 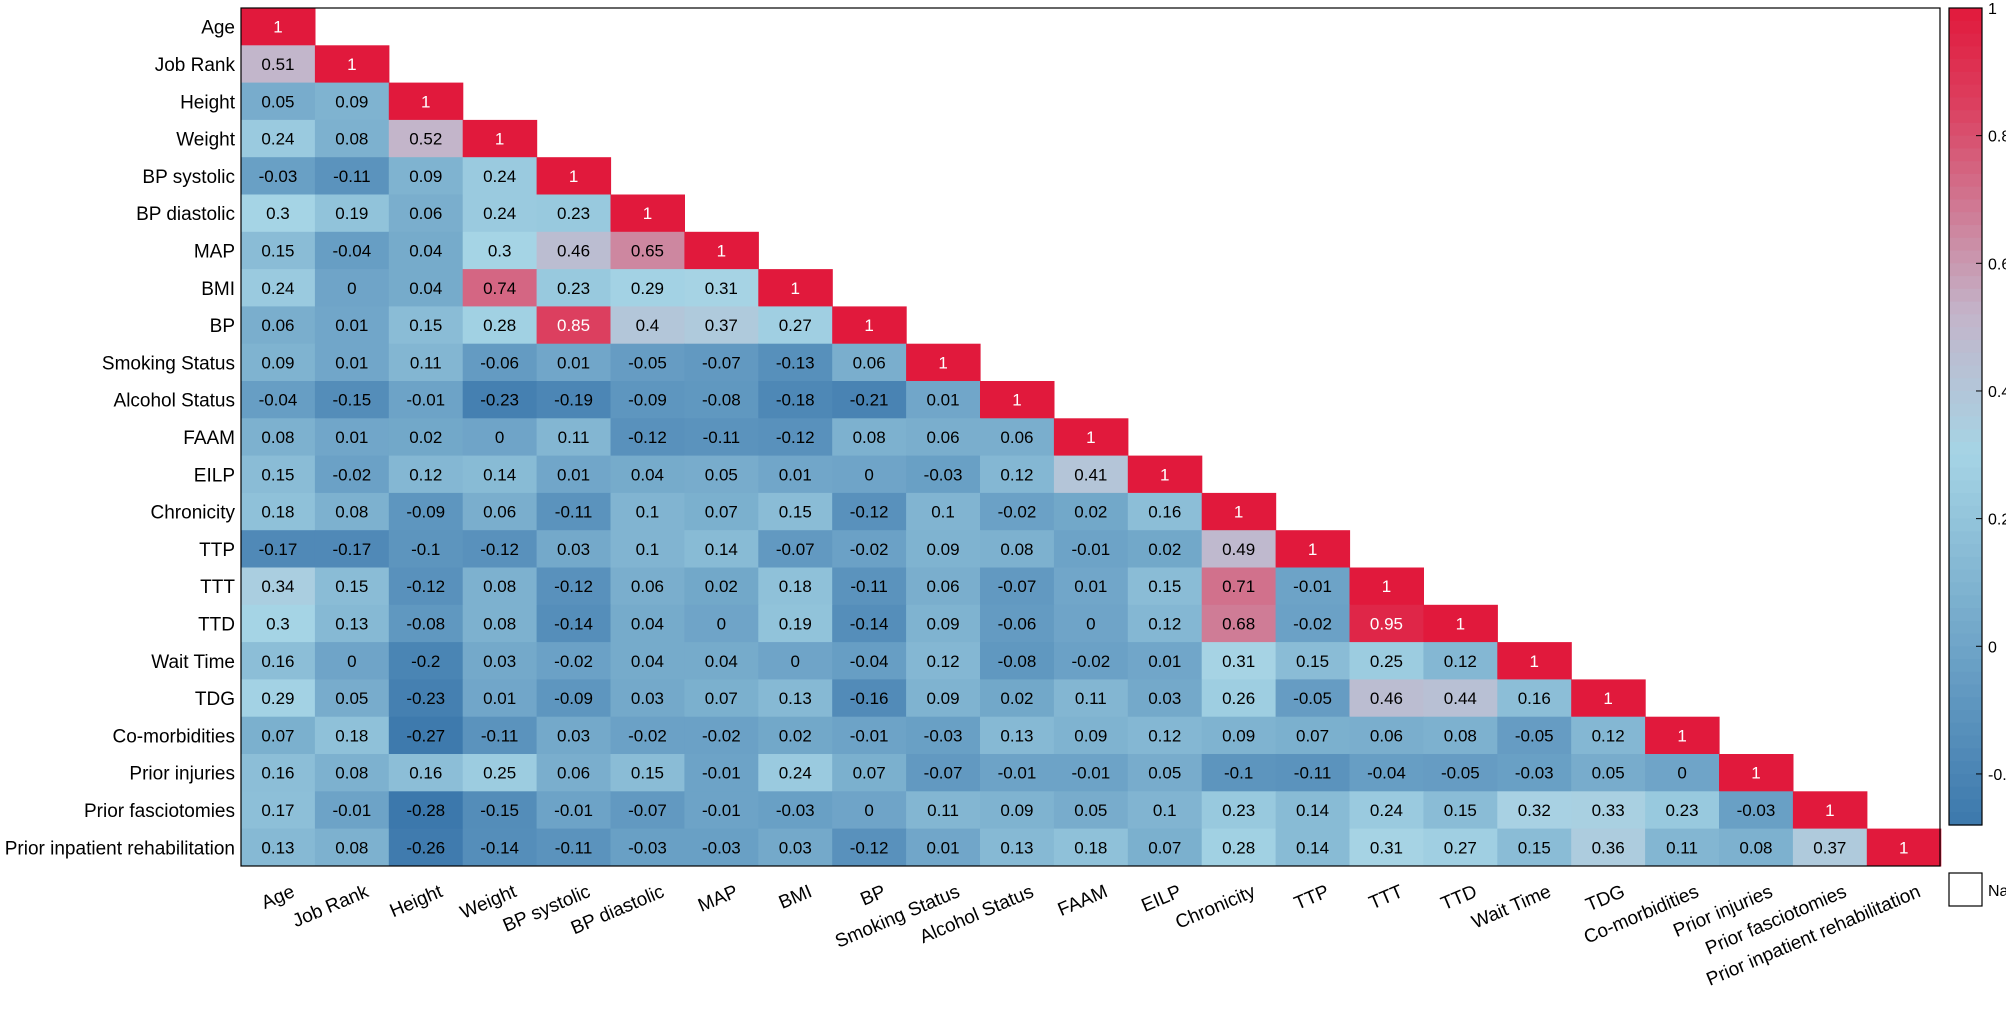 I want to click on cell-value-label: 0.09, so click(x=277, y=362).